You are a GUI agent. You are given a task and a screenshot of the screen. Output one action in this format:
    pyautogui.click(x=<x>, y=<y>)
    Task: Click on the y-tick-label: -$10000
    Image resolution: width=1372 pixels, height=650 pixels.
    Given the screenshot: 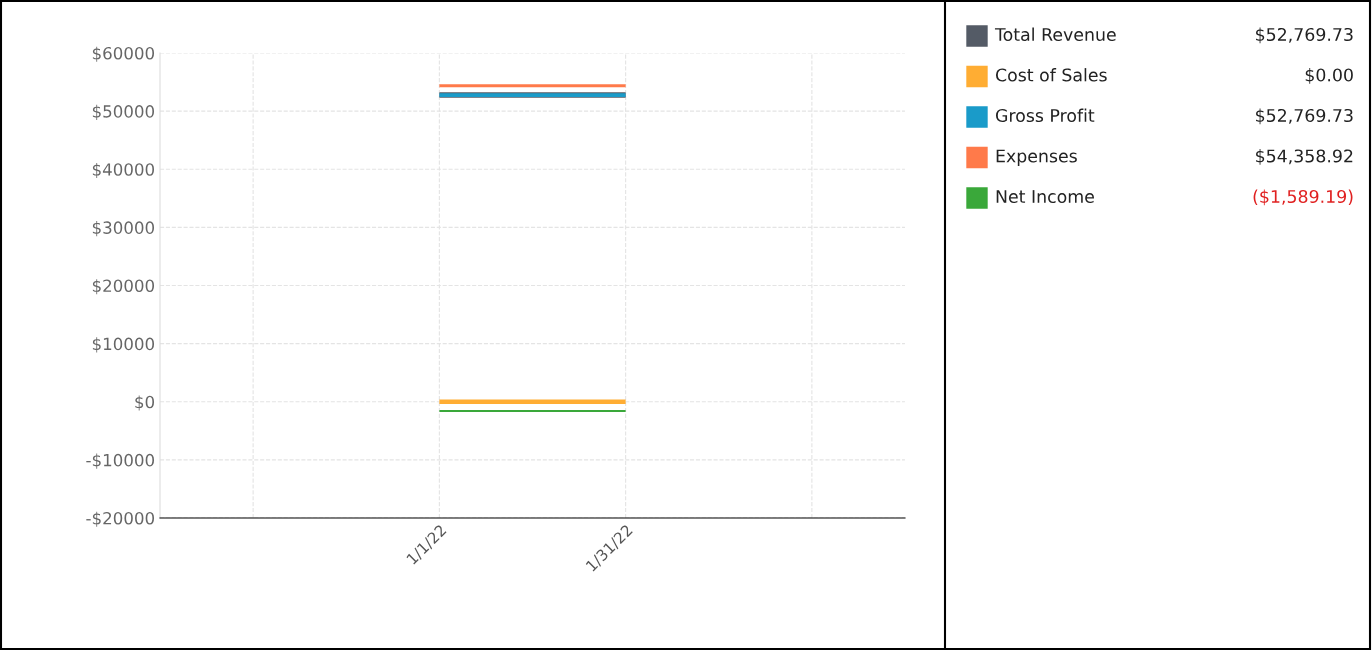 What is the action you would take?
    pyautogui.click(x=120, y=461)
    